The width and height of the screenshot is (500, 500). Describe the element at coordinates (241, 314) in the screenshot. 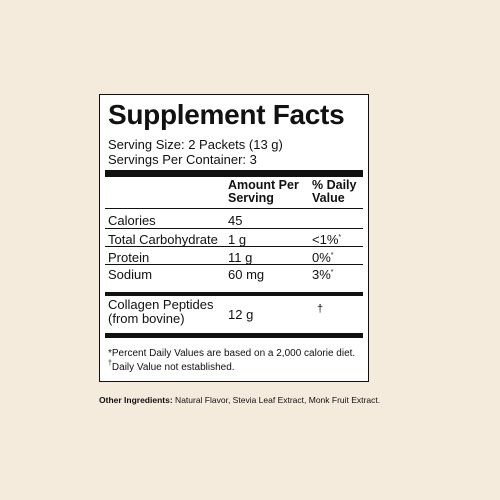

I see `collagen-amount: 12 g` at that location.